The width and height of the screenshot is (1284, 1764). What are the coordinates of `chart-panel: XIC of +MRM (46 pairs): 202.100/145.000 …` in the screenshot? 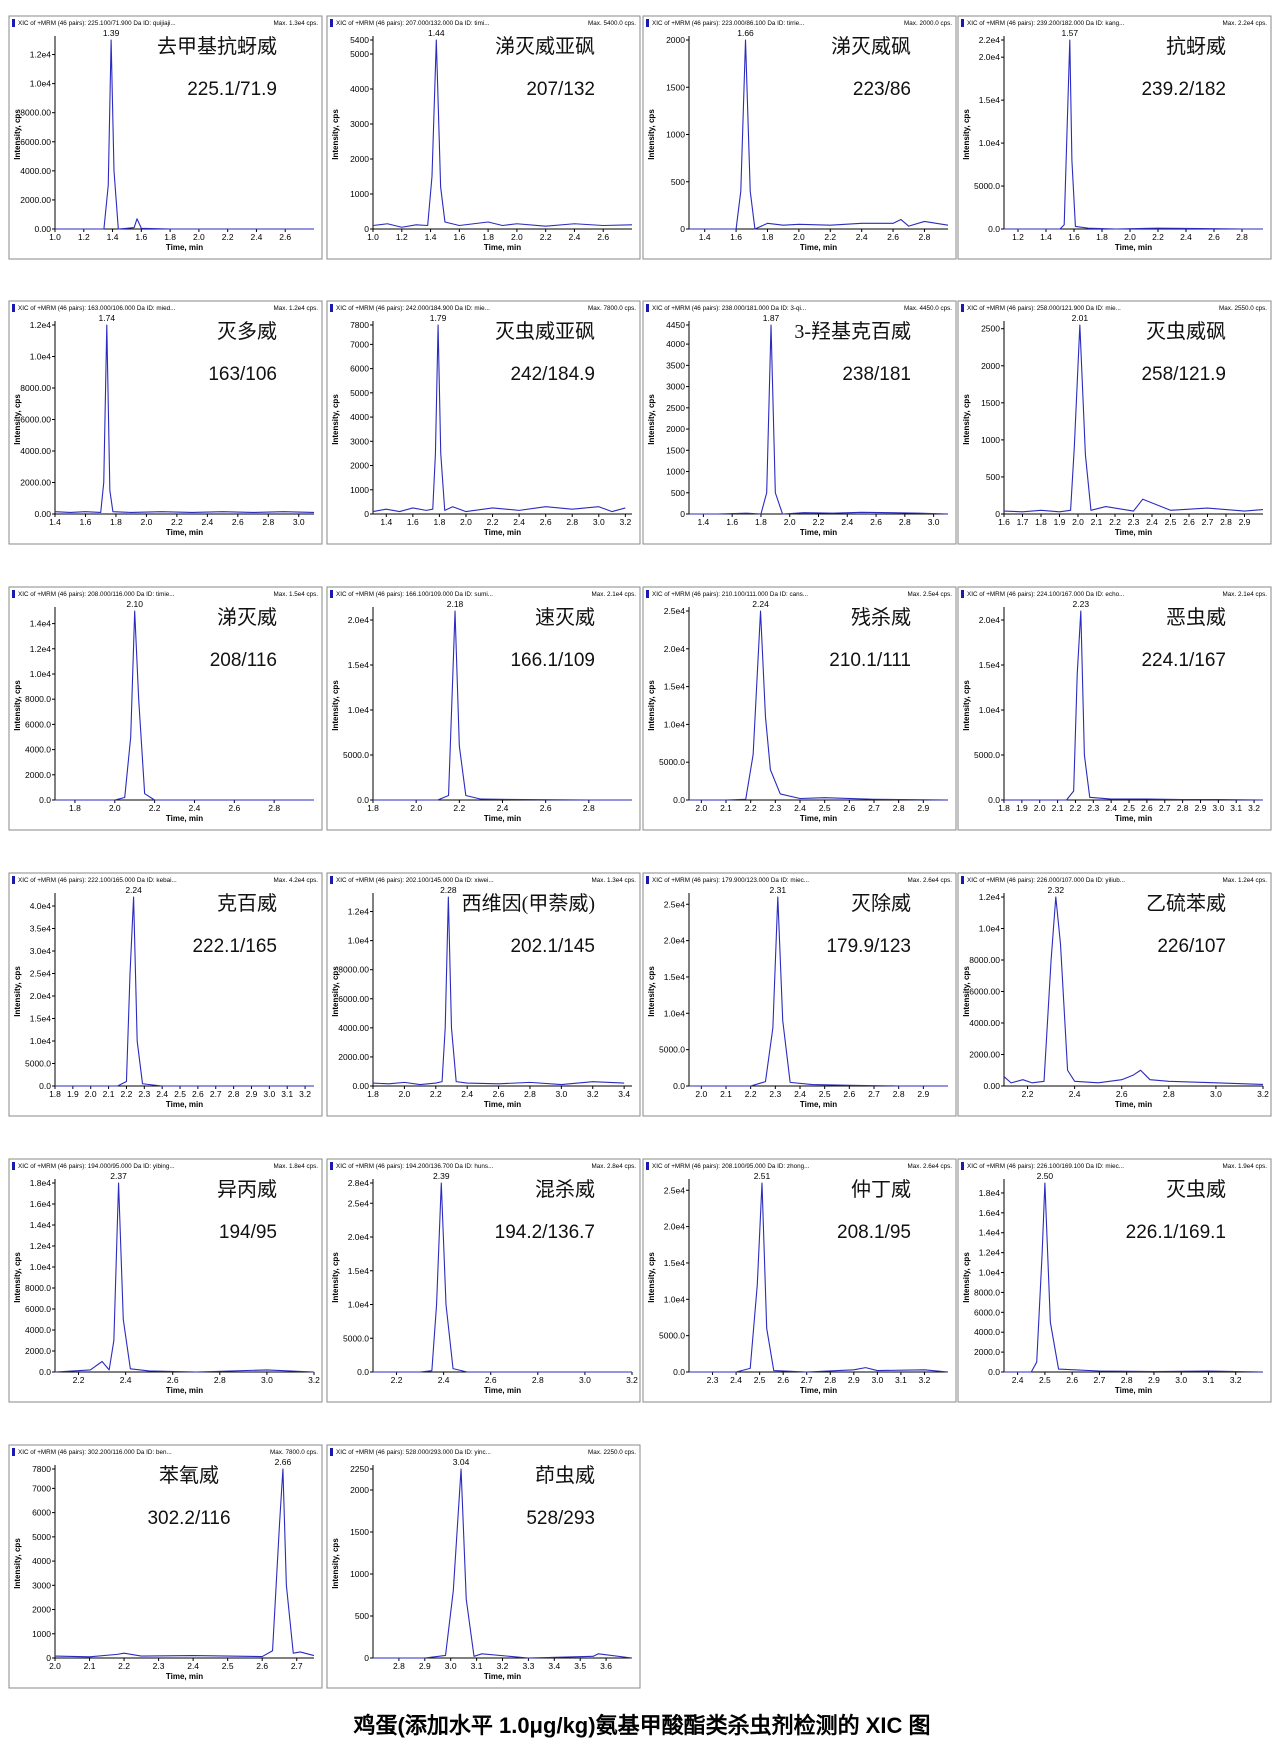 It's located at (483, 994).